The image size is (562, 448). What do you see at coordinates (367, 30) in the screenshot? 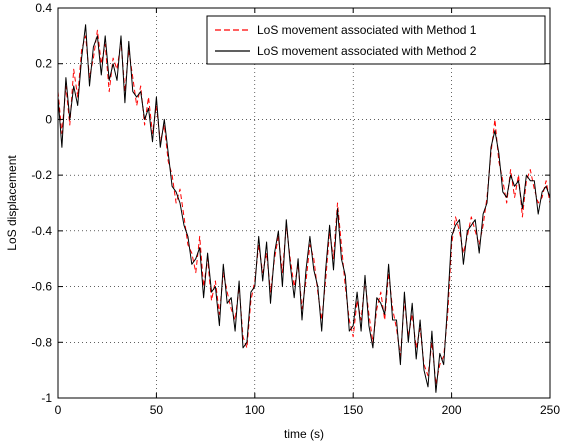
I see `legend-label-method-1: LoS movement associated with Method 1` at bounding box center [367, 30].